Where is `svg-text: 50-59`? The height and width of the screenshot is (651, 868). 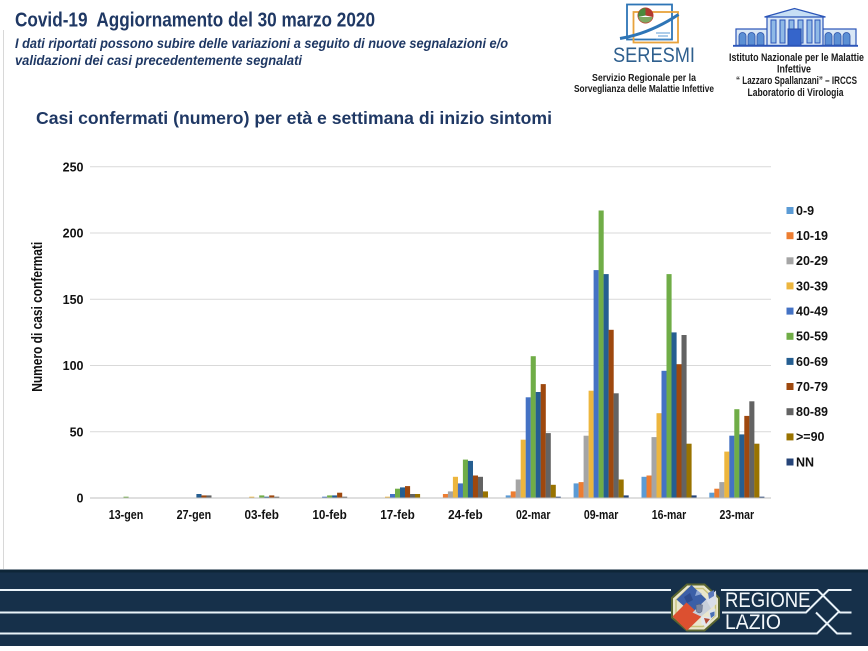 svg-text: 50-59 is located at coordinates (812, 337).